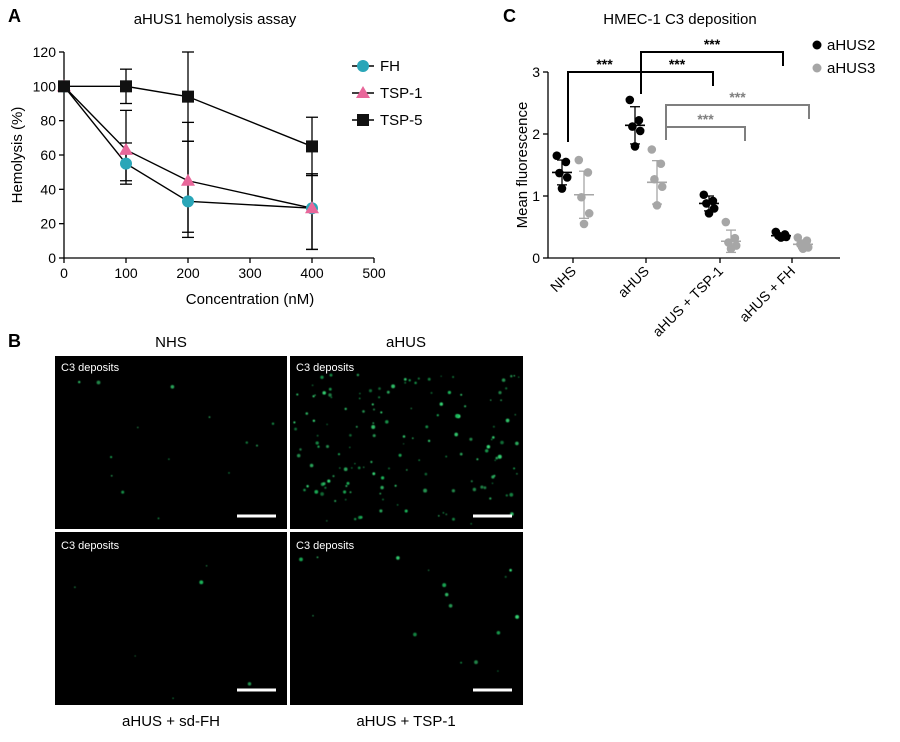 Image resolution: width=900 pixels, height=742 pixels. Describe the element at coordinates (851, 68) in the screenshot. I see `legend-label-ahus3: aHUS3` at that location.